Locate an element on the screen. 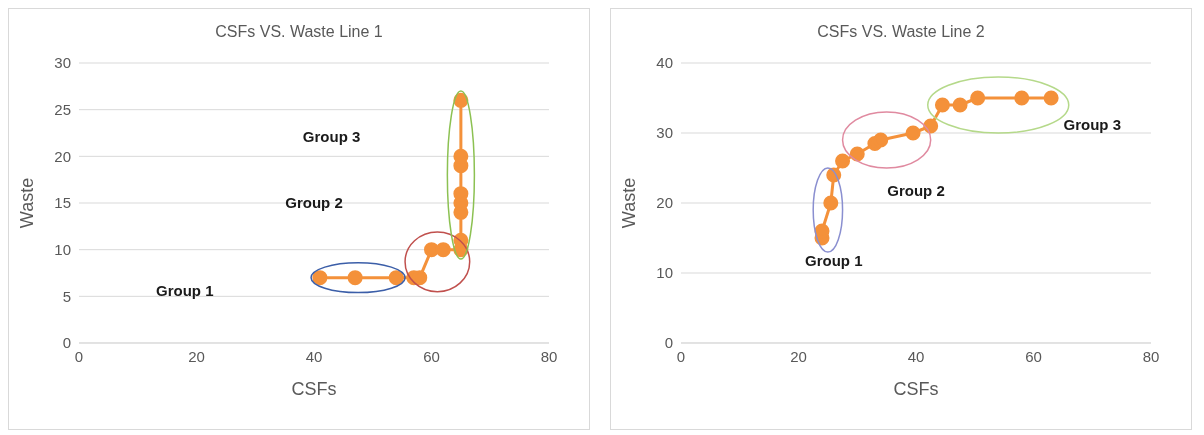 This screenshot has width=1204, height=435. chart-title: CSFs VS. Waste Line 2 is located at coordinates (901, 32).